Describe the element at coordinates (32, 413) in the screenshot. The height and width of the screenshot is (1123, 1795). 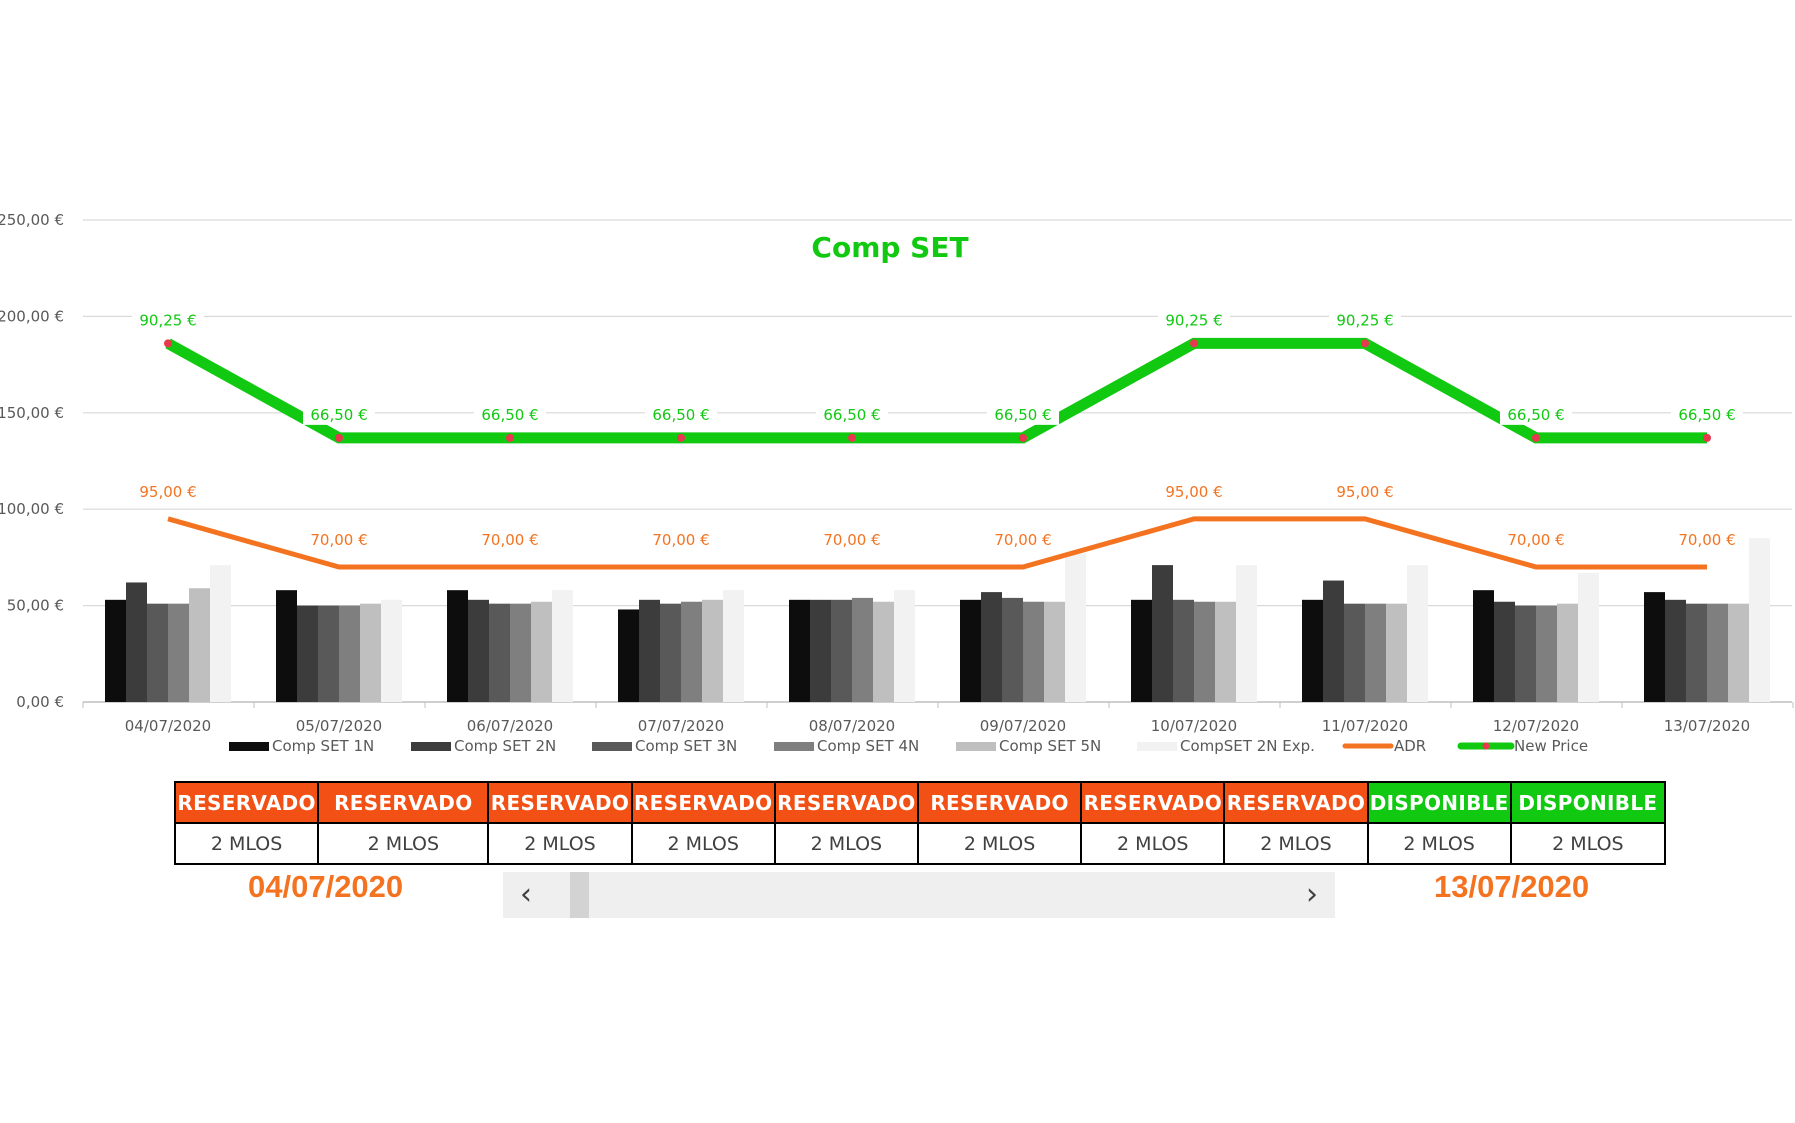
I see `y-tick-label: 150,00 €` at that location.